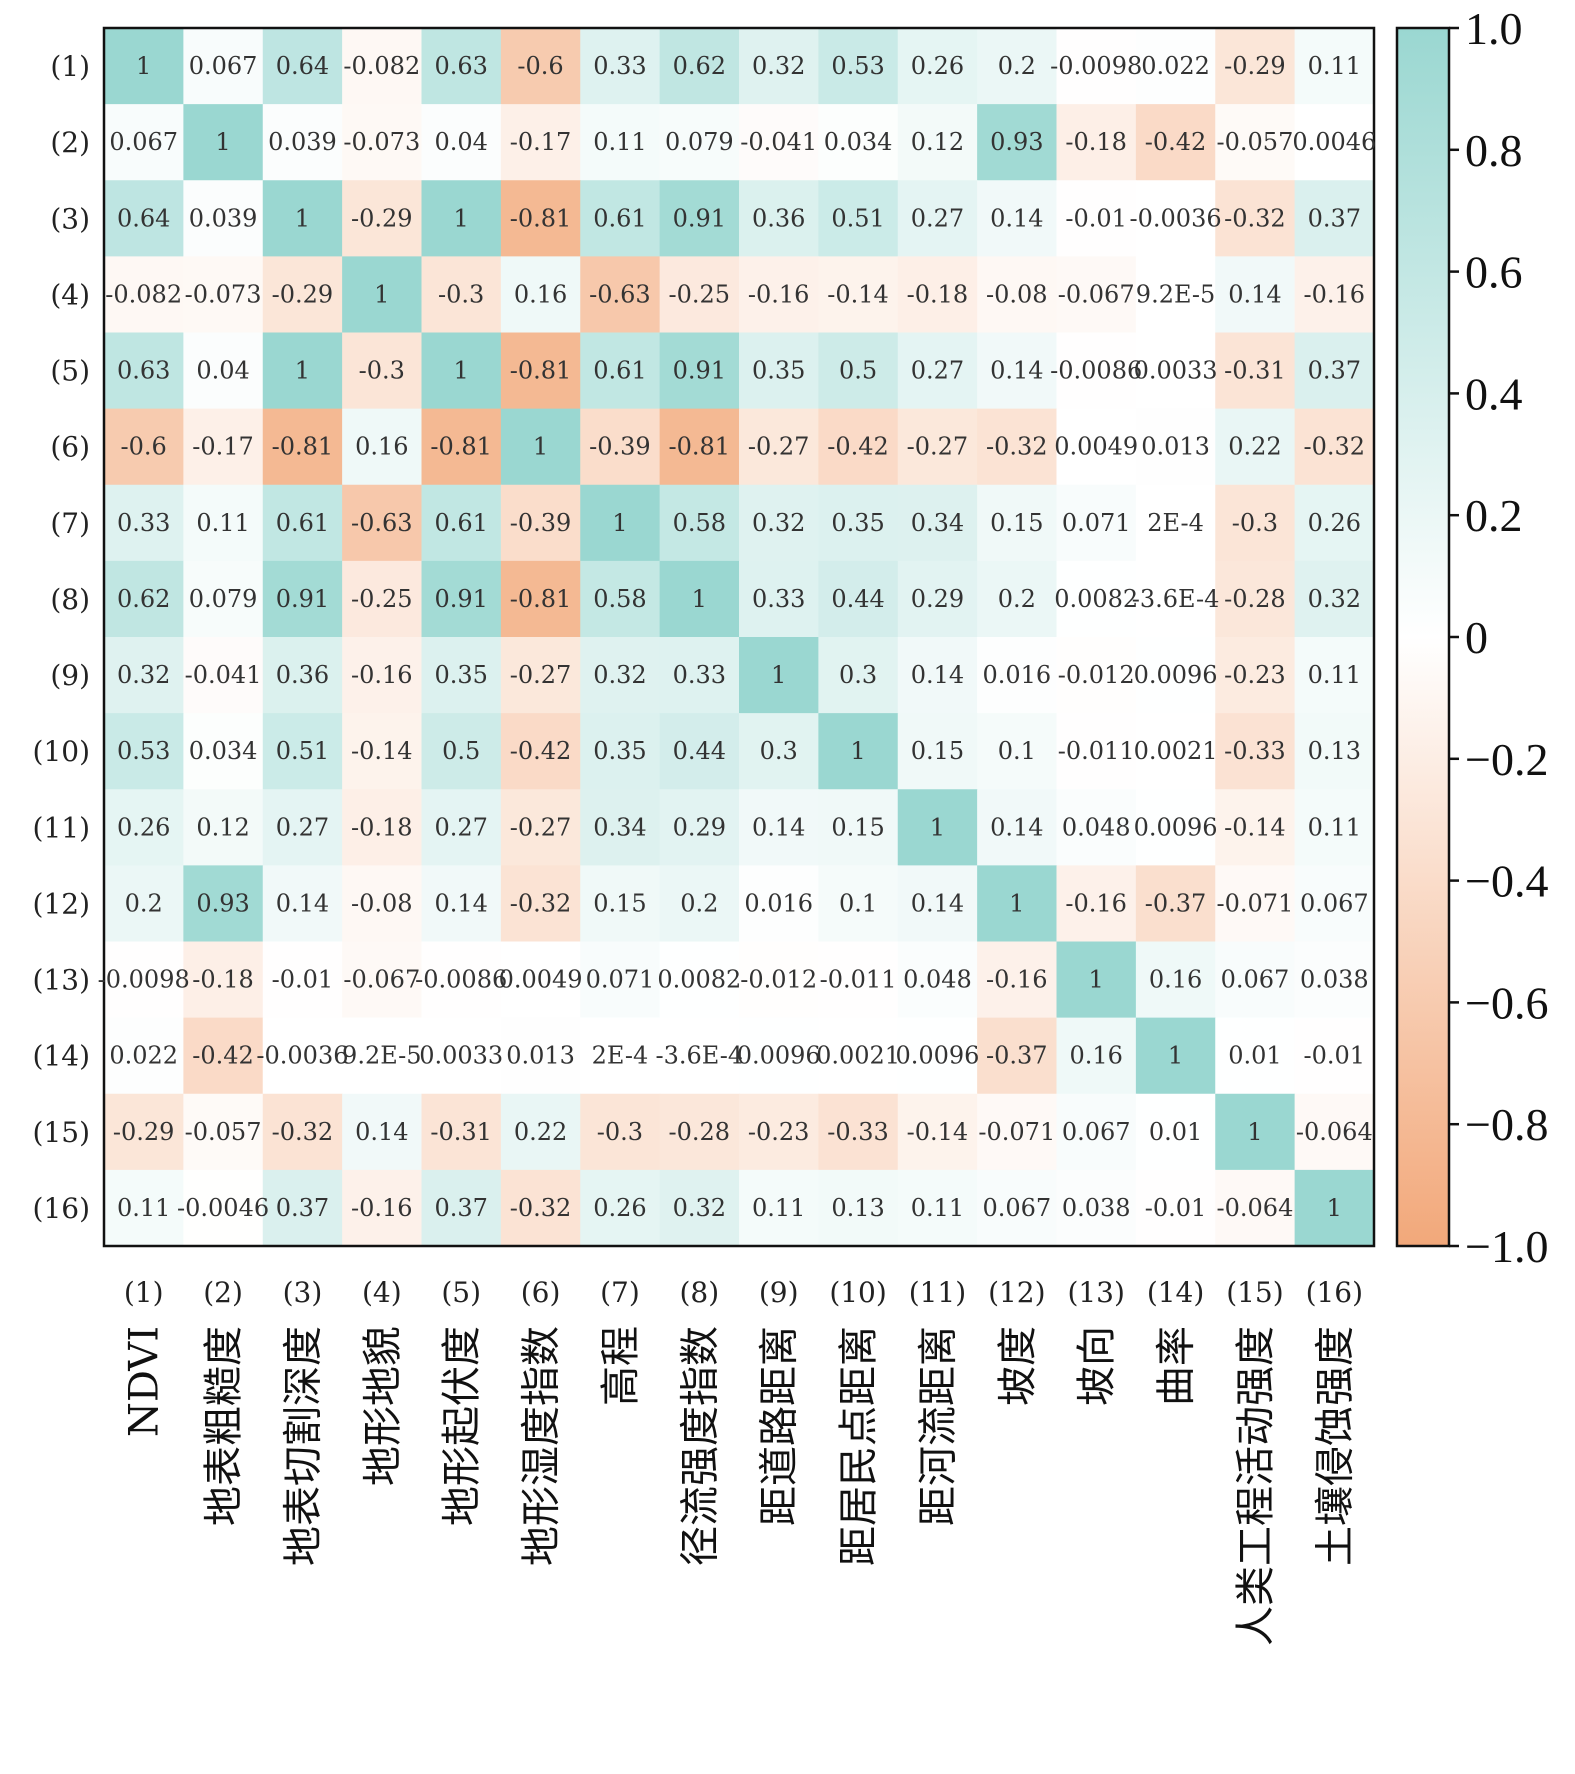  I want to click on cell-value-label: -0.012, so click(778, 980).